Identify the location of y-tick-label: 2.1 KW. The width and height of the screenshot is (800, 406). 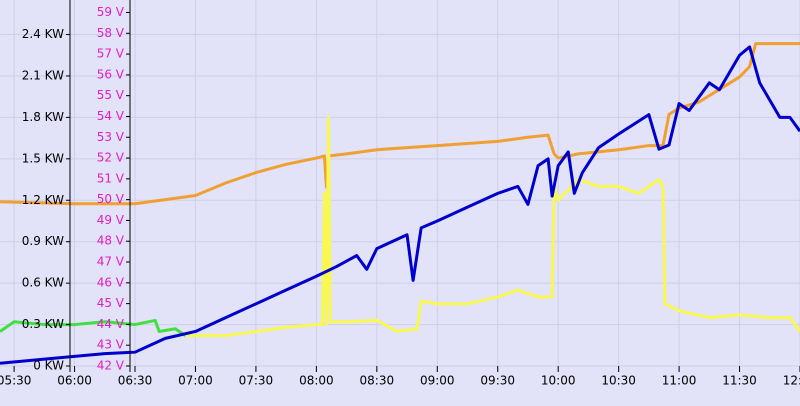
(43, 75).